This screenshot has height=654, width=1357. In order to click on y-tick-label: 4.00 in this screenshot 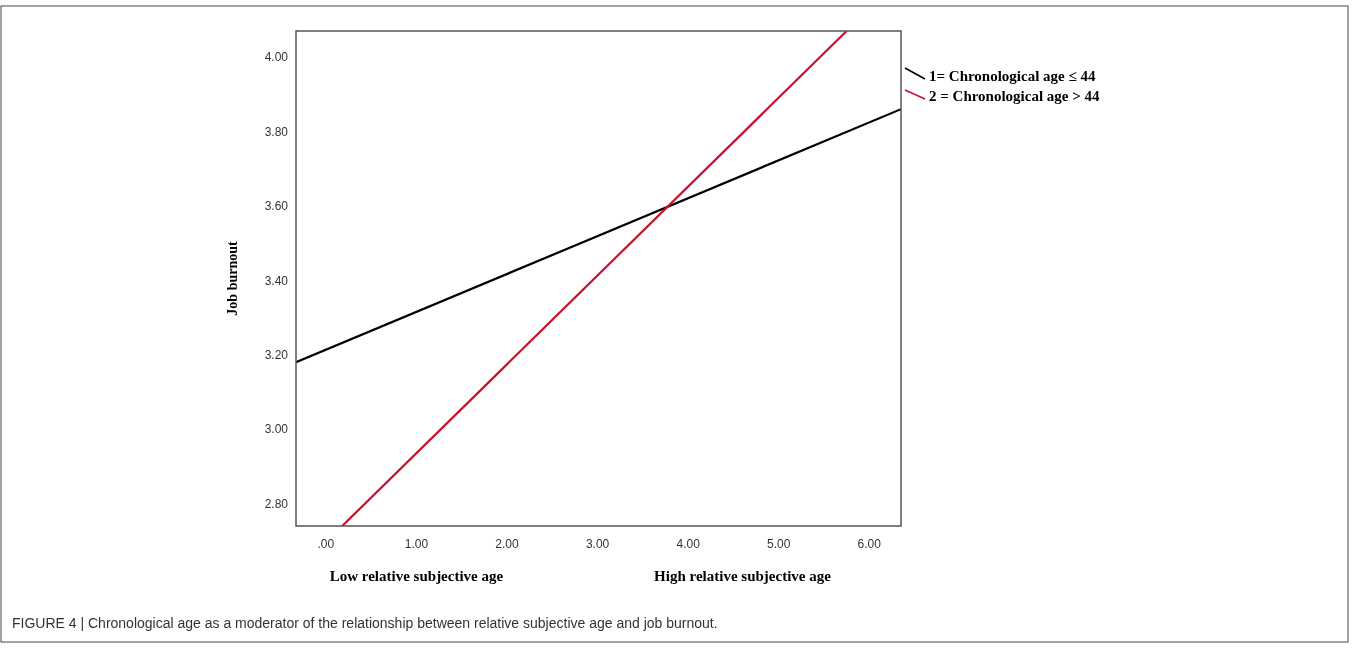, I will do `click(276, 57)`.